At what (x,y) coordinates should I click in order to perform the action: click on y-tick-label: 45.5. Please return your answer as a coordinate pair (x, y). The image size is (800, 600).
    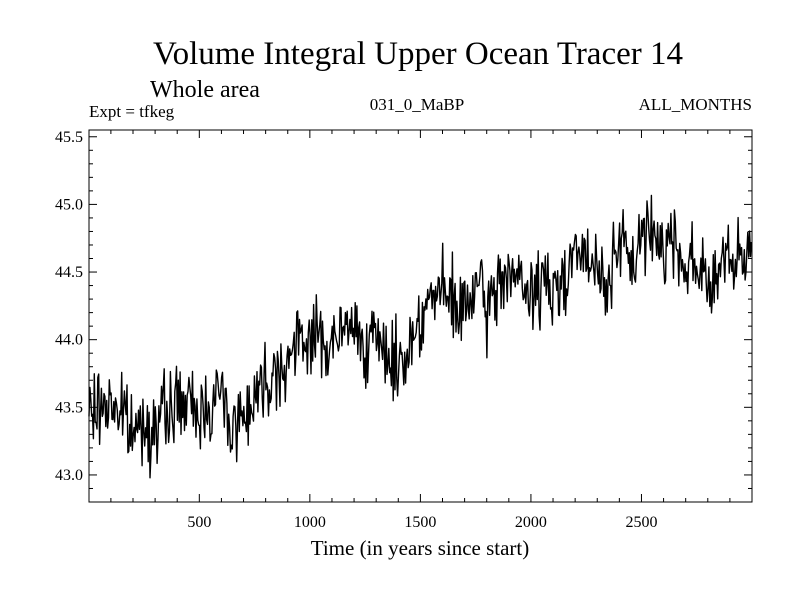
    Looking at the image, I should click on (69, 137).